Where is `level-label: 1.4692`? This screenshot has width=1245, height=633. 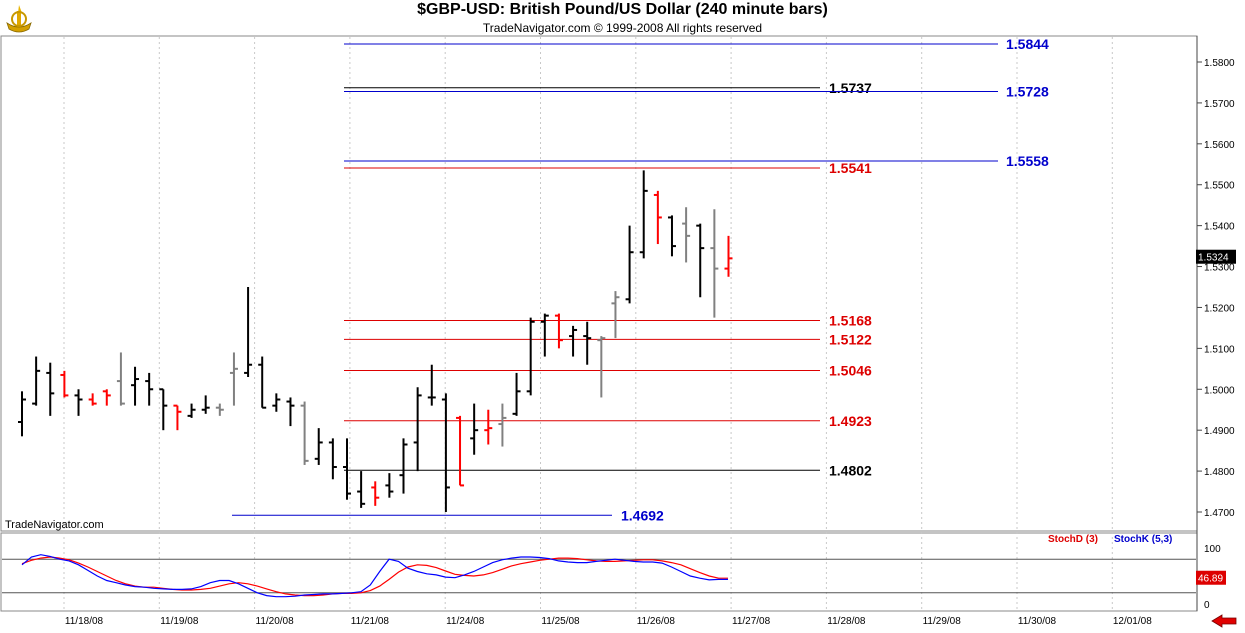 level-label: 1.4692 is located at coordinates (642, 515).